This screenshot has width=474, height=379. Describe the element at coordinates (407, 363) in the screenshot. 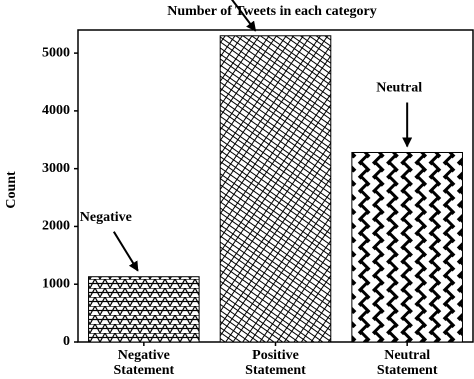

I see `x-tick-label: Neutral Statement` at that location.